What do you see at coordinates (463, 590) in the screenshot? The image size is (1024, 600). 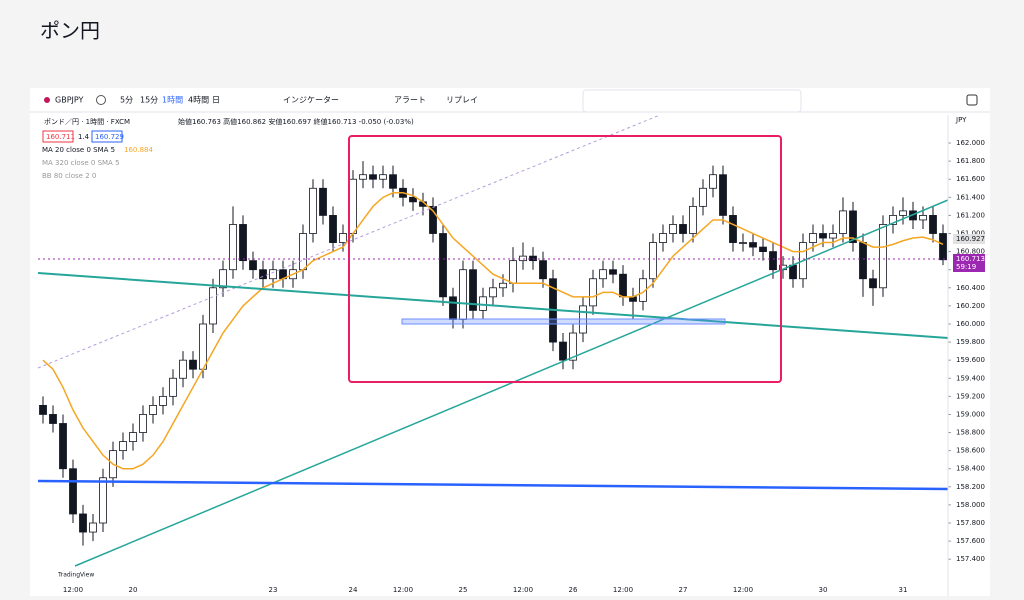 I see `x-tick-label: 25` at bounding box center [463, 590].